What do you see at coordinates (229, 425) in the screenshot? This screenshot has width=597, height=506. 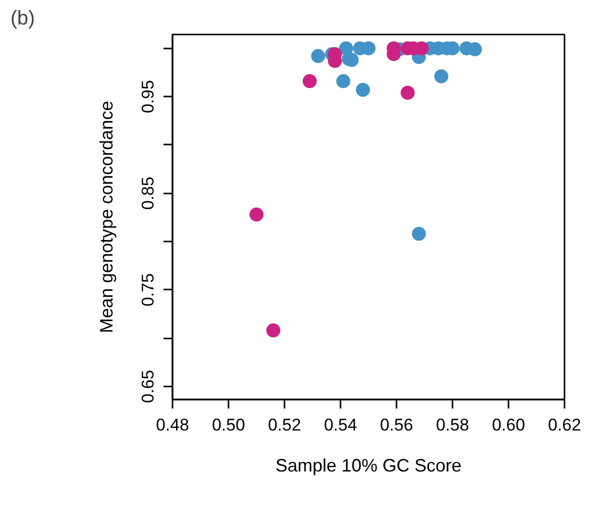 I see `x-tick-label: 0.50` at bounding box center [229, 425].